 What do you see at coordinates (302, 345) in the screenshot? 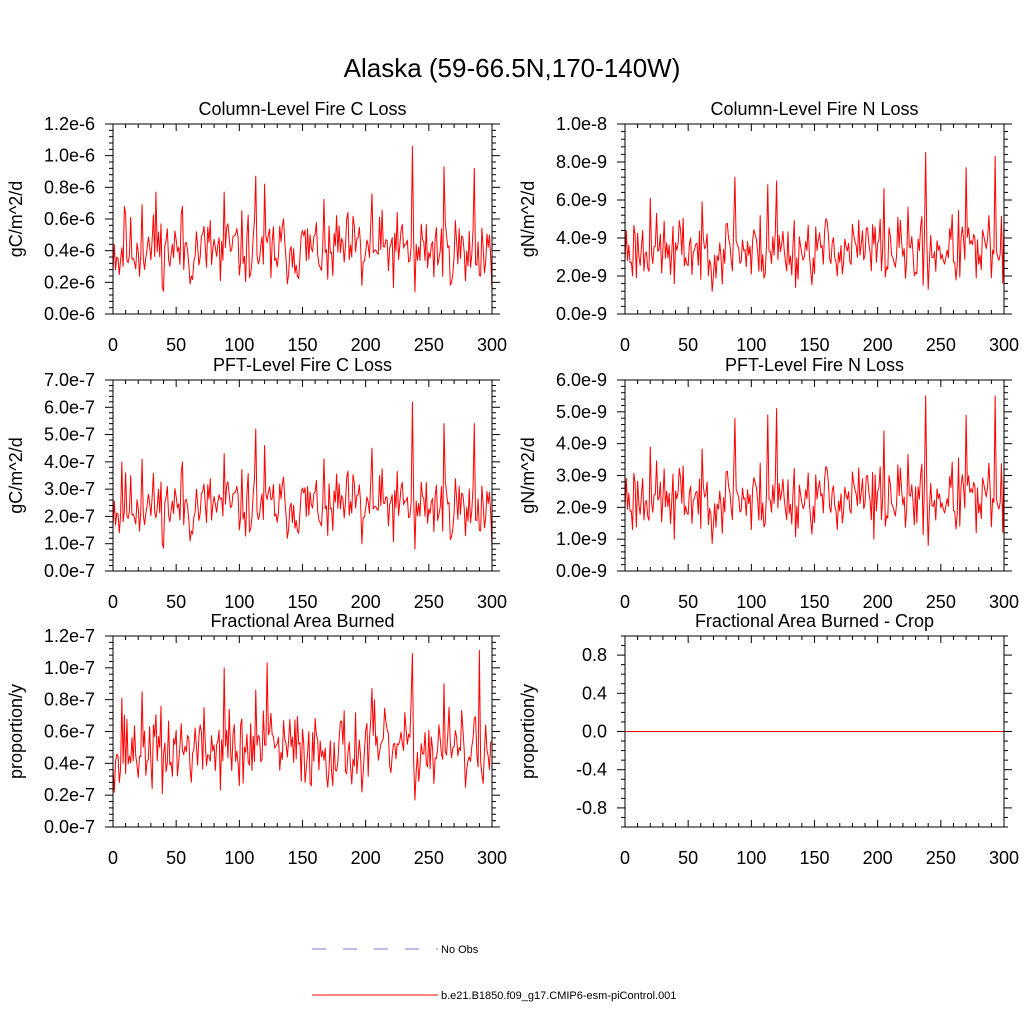
I see `x-tick-label-column-level-fire-c-loss: 150` at bounding box center [302, 345].